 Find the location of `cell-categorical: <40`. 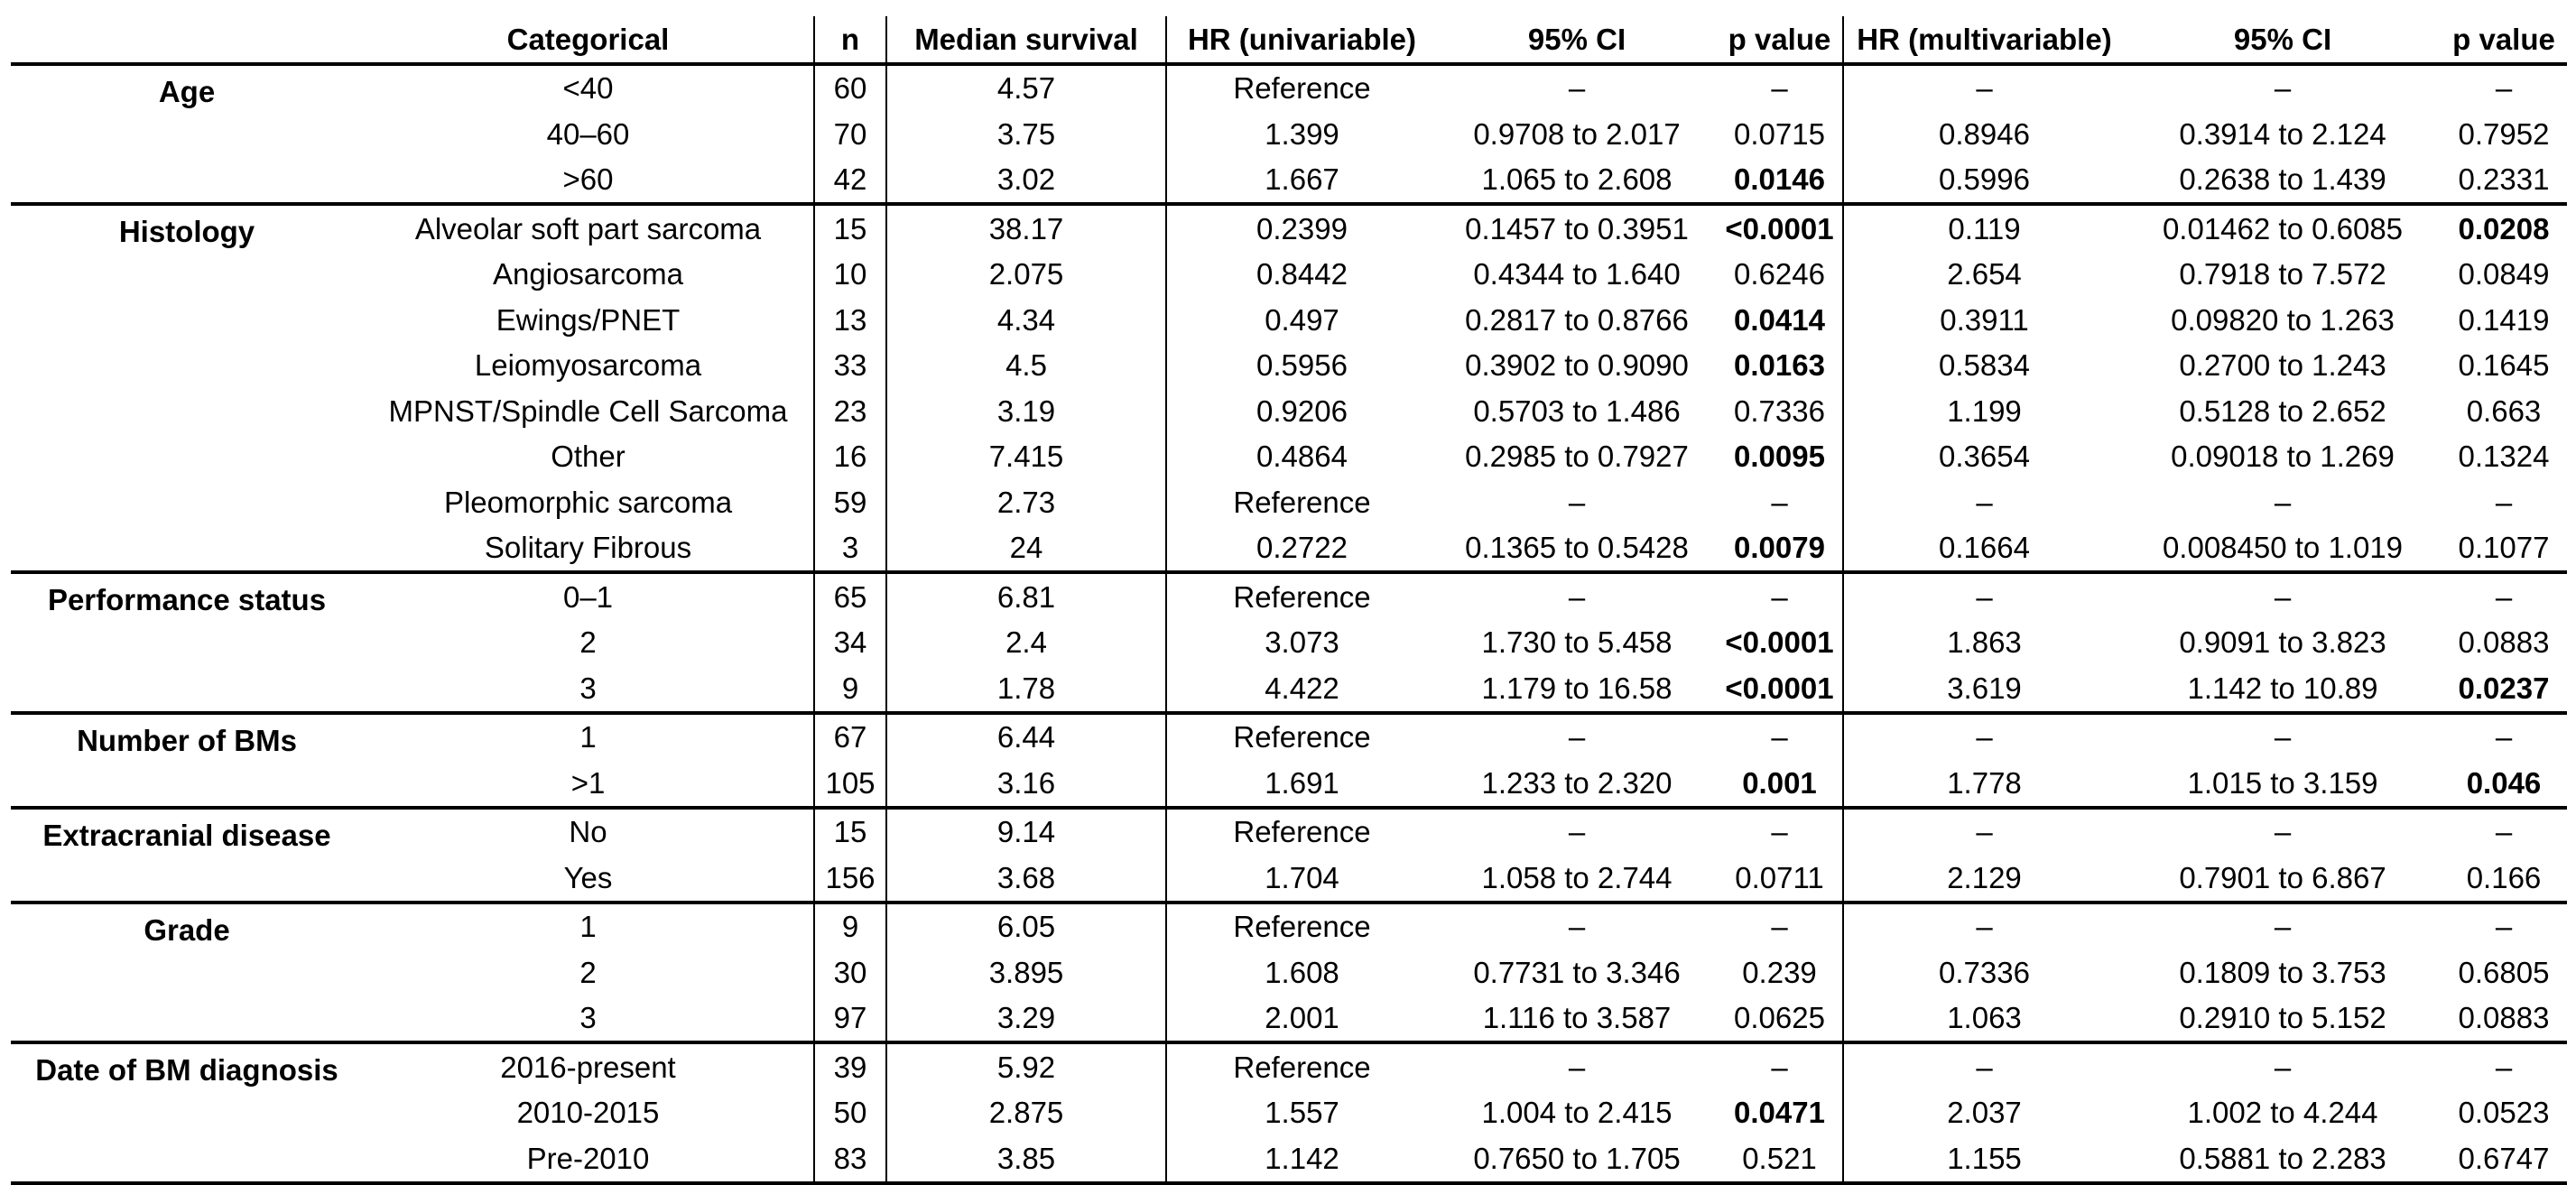

cell-categorical: <40 is located at coordinates (588, 88).